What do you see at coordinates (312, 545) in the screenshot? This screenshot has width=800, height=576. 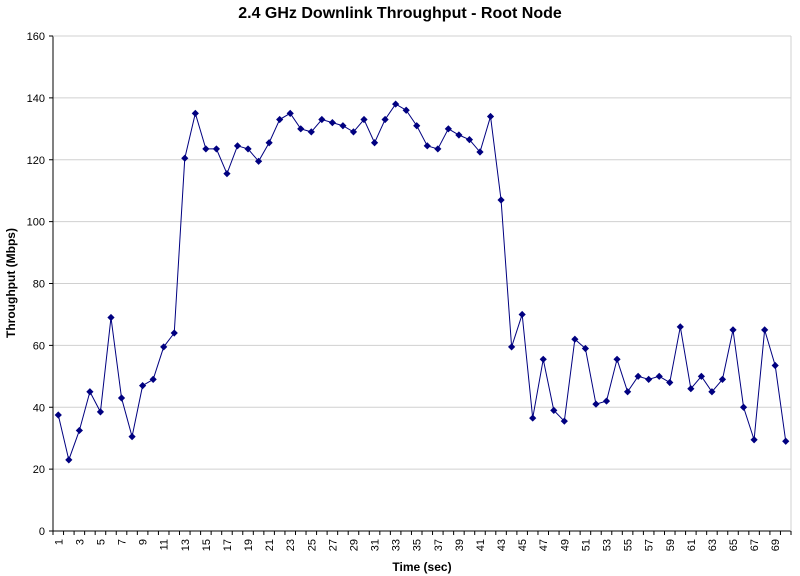 I see `x-tick-label: 25` at bounding box center [312, 545].